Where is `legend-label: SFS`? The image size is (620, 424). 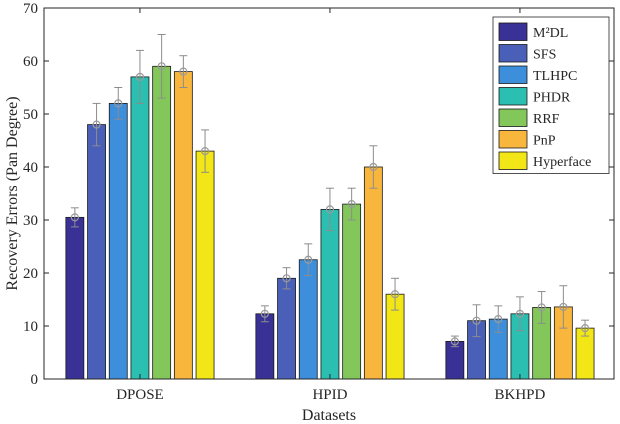
legend-label: SFS is located at coordinates (544, 54).